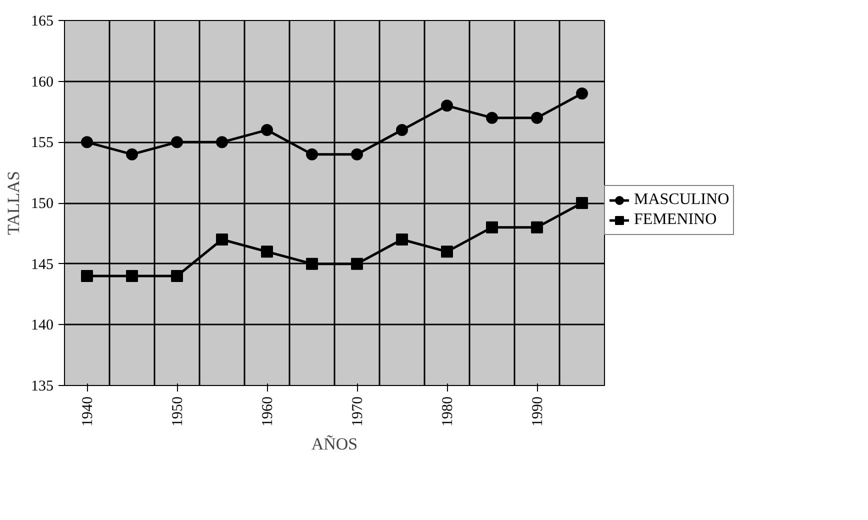 The width and height of the screenshot is (868, 520). I want to click on x-axis-title: AÑOS, so click(334, 444).